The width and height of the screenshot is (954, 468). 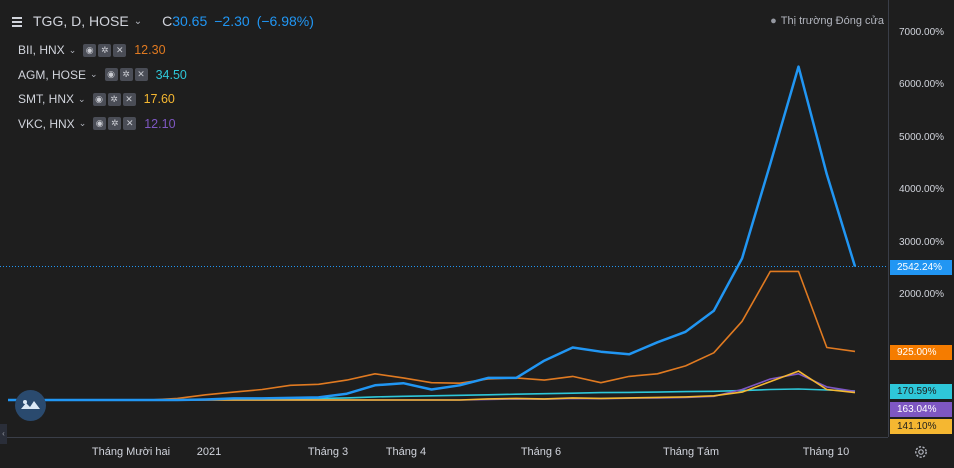 What do you see at coordinates (159, 99) in the screenshot?
I see `legend-value: 17.60` at bounding box center [159, 99].